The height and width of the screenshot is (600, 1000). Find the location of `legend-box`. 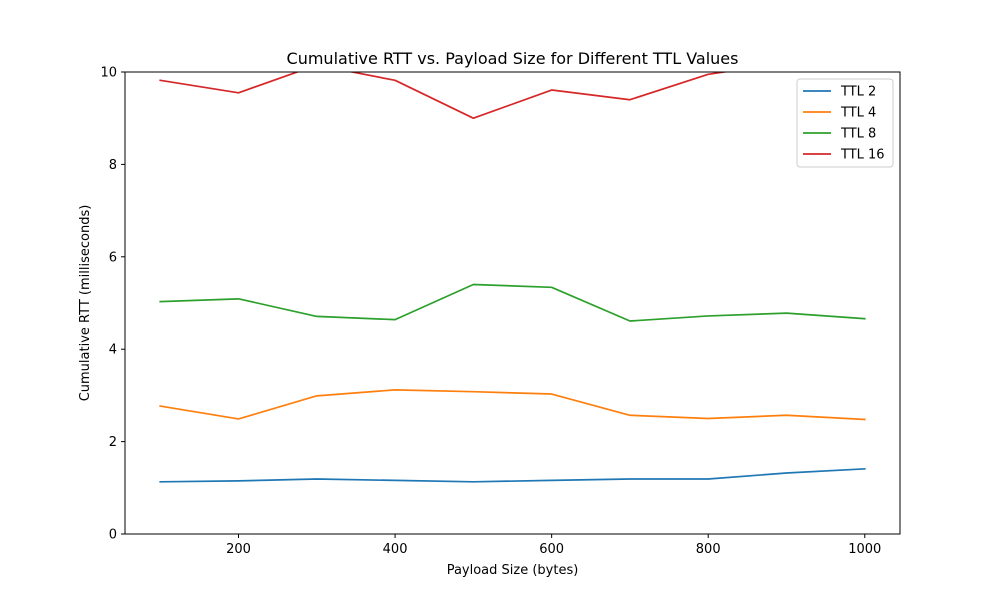

legend-box is located at coordinates (845, 123).